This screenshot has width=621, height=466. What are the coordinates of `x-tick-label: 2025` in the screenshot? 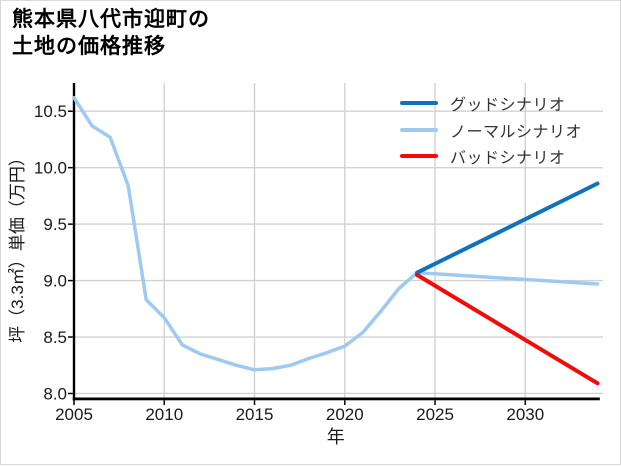 It's located at (435, 414).